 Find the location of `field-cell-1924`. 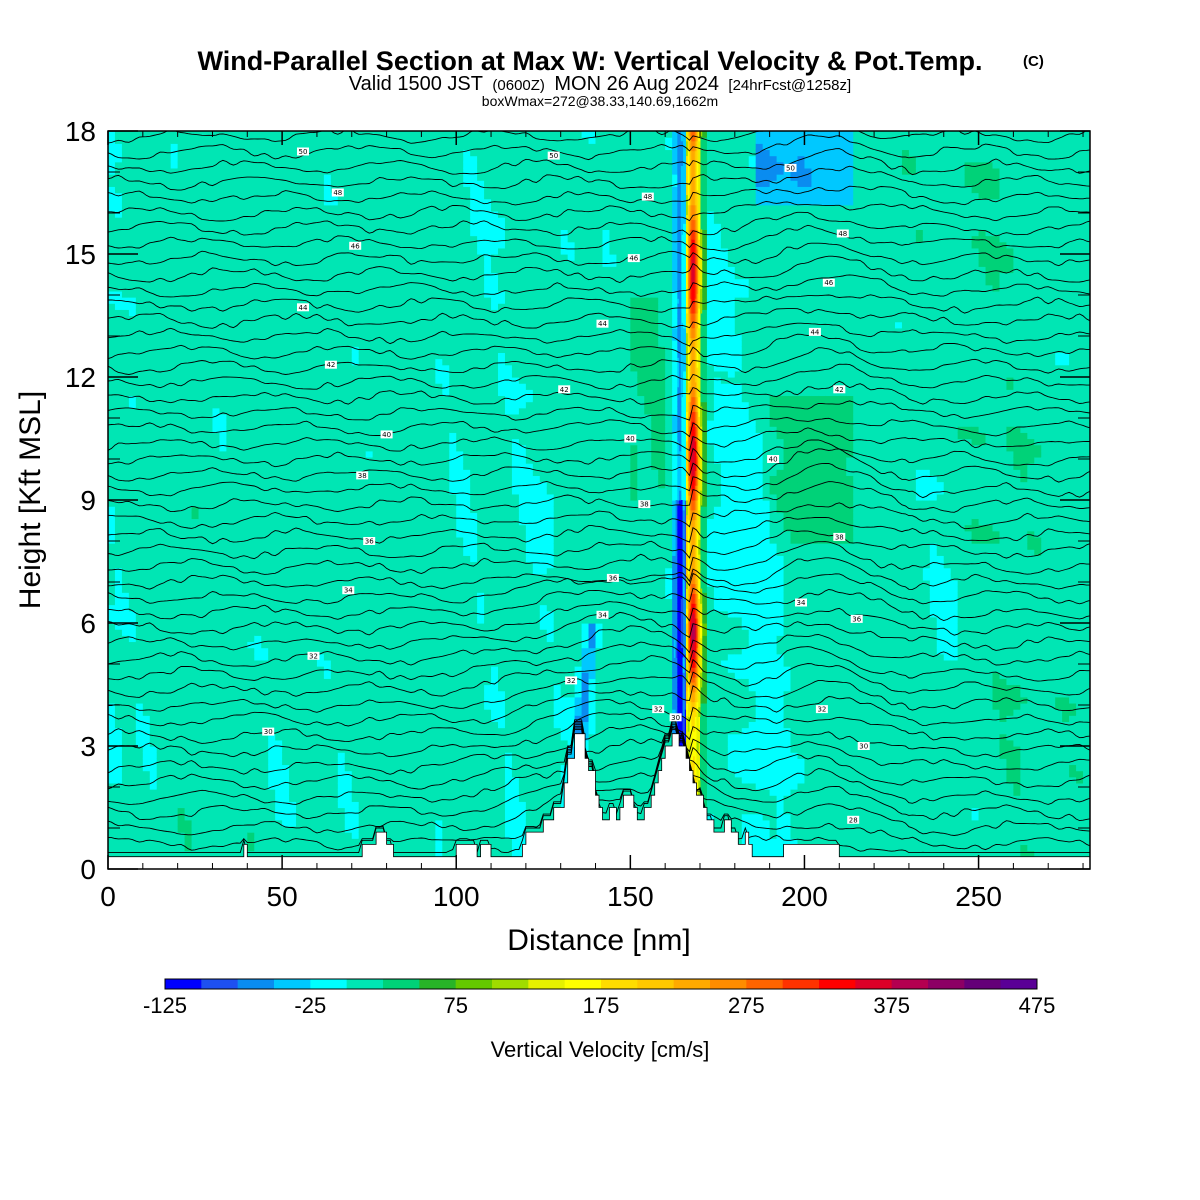

field-cell-1924 is located at coordinates (223, 841).